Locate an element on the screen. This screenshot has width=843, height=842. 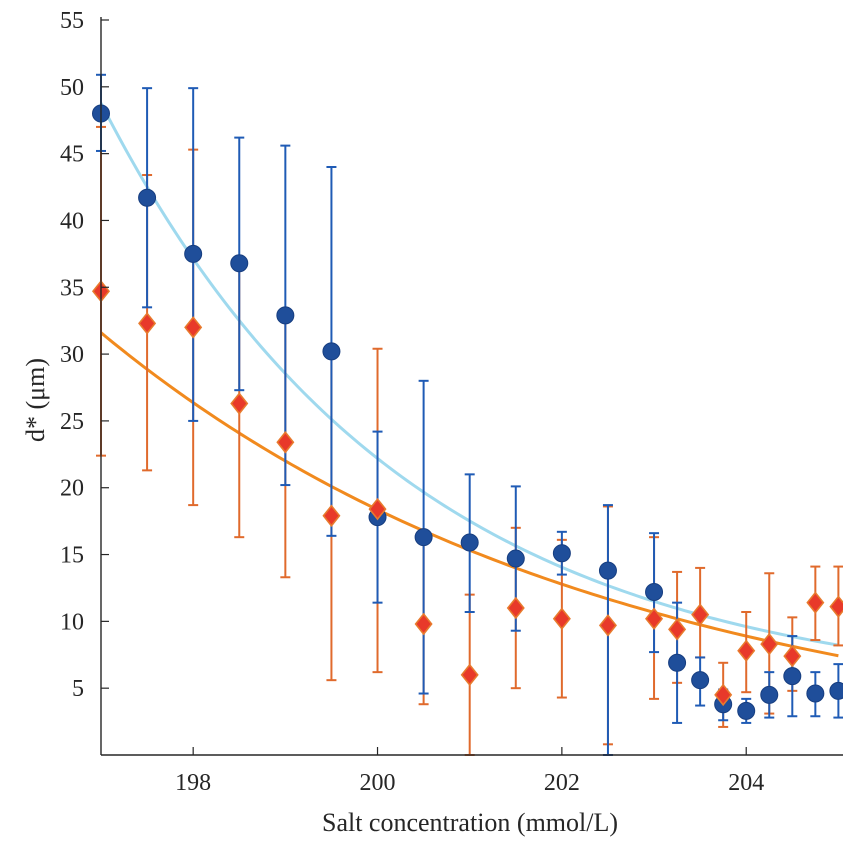
y-axis-label: d* (μm) is located at coordinates (35, 400).